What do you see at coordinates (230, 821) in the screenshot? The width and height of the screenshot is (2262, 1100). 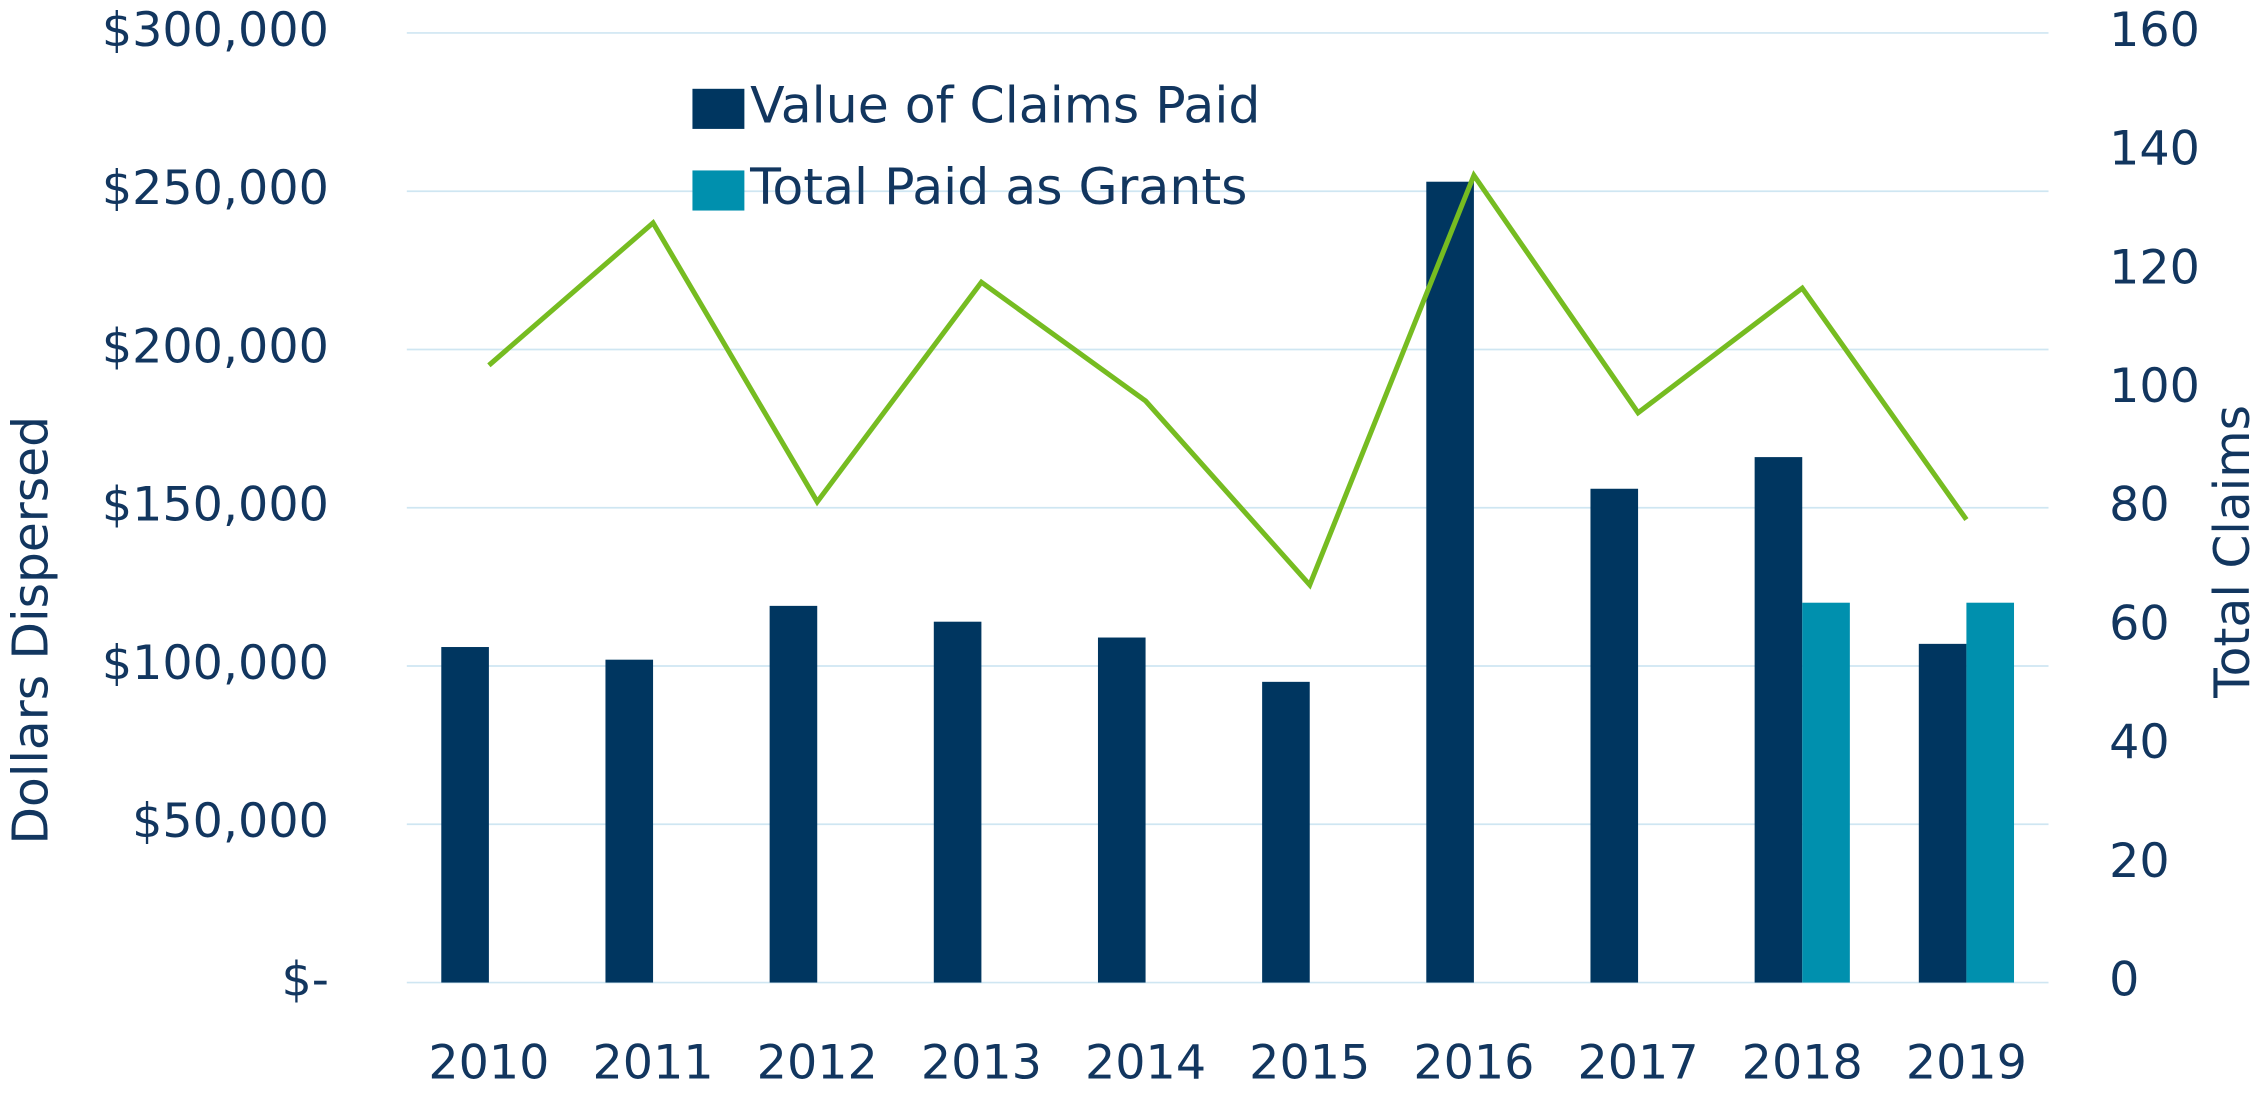 I see `y-tick-label: $50,000` at bounding box center [230, 821].